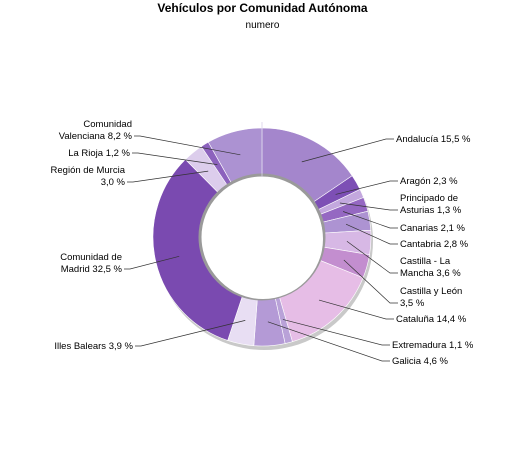 Image resolution: width=525 pixels, height=450 pixels. I want to click on slice-label-castilla-la-mancha: Castilla - La Mancha 3,6 %, so click(430, 267).